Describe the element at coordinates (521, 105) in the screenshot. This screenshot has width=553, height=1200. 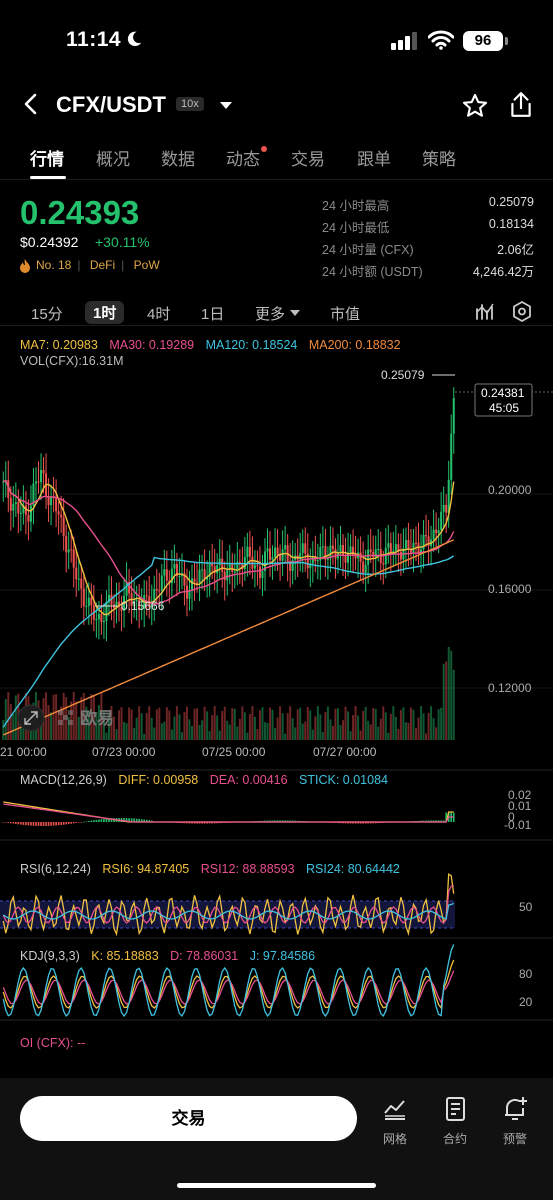
I see `share-icon` at that location.